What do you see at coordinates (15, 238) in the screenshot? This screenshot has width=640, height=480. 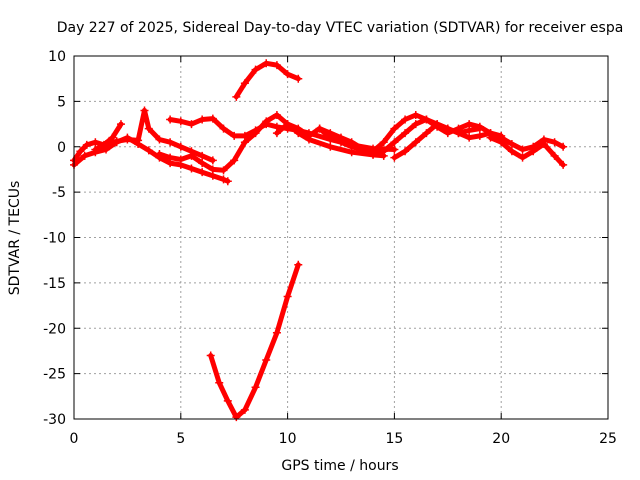 I see `y-axis-label: SDTVAR / TECUs` at bounding box center [15, 238].